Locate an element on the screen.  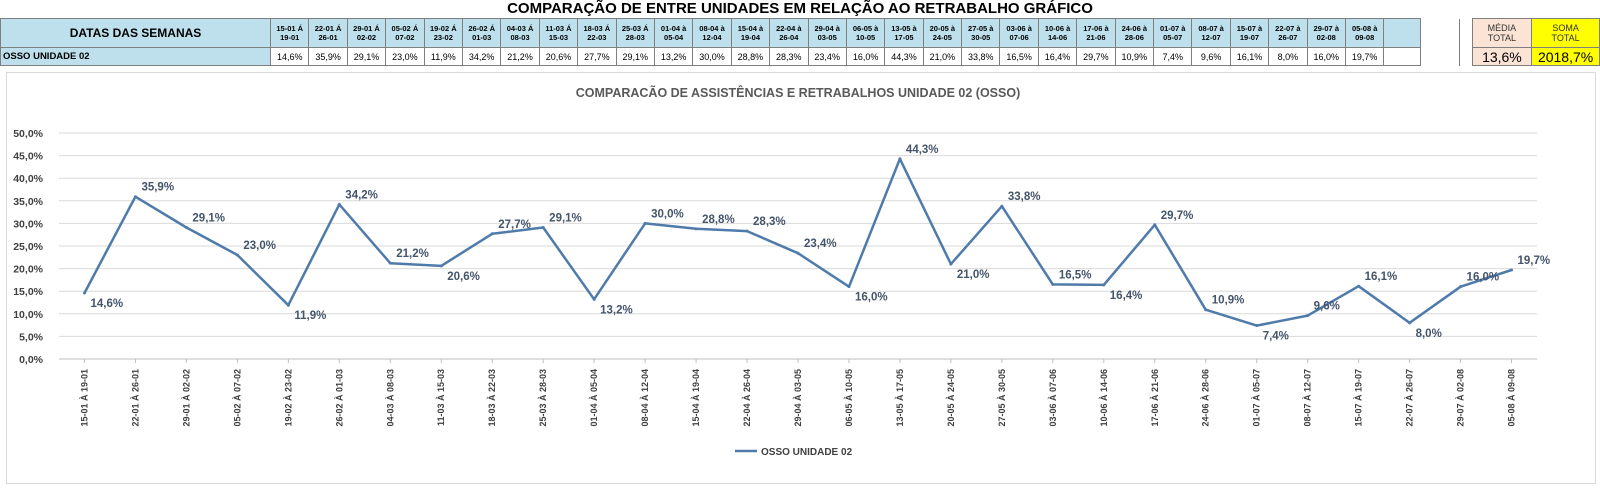
x-tick-label: 29-01 À 02-02 is located at coordinates (186, 398).